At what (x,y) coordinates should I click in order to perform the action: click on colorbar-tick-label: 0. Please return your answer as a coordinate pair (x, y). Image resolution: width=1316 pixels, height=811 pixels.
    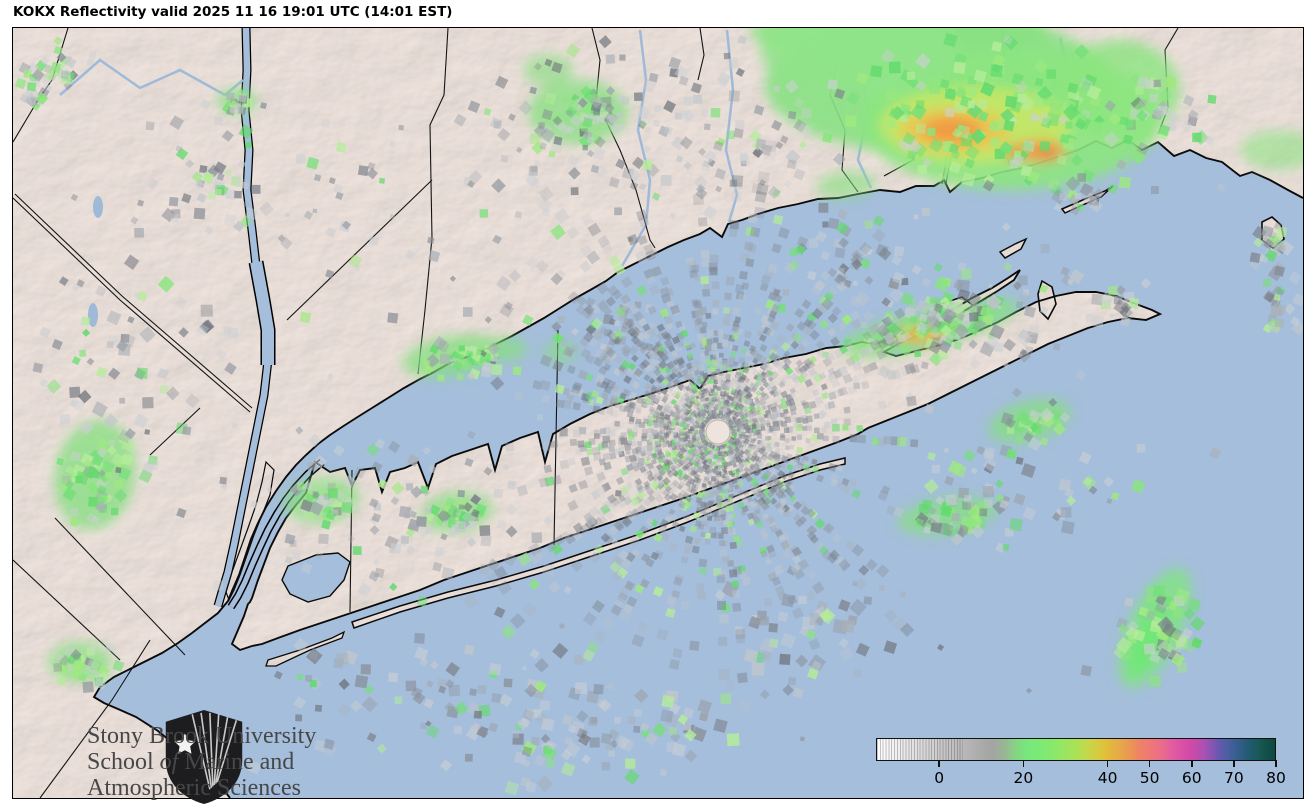
    Looking at the image, I should click on (939, 778).